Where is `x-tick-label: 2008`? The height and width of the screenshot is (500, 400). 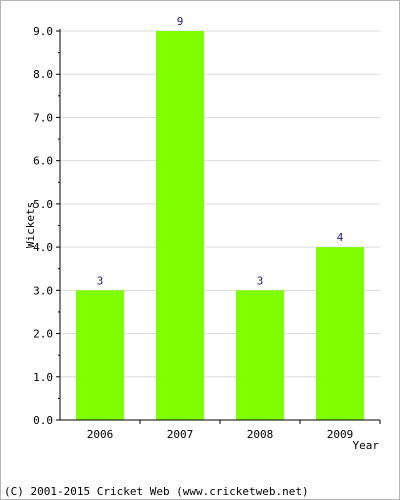
x-tick-label: 2008 is located at coordinates (260, 434).